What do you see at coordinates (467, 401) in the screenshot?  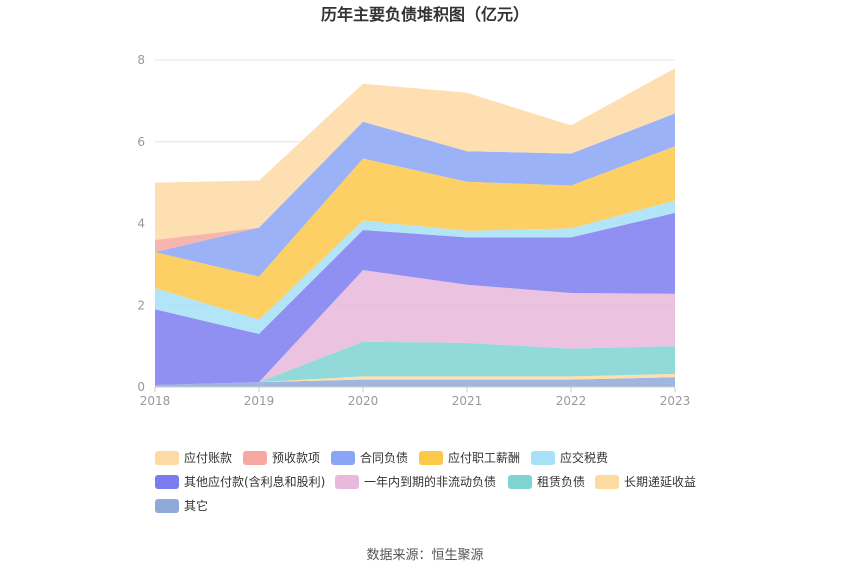 I see `x-tick-label: 2021` at bounding box center [467, 401].